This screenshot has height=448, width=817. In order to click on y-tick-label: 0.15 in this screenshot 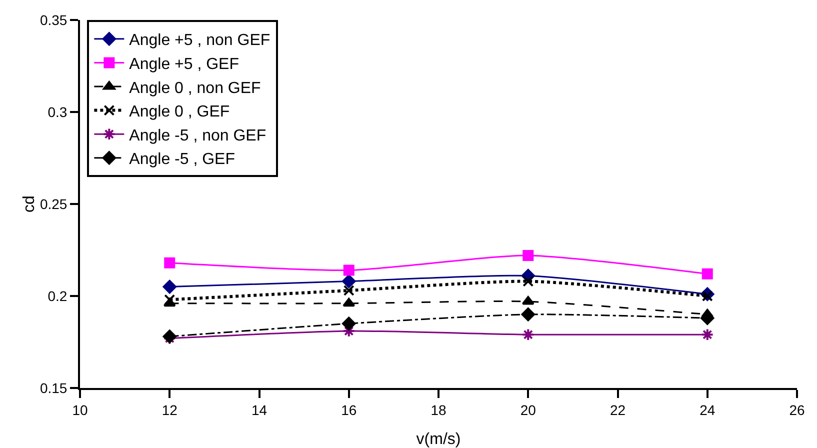, I will do `click(54, 388)`.